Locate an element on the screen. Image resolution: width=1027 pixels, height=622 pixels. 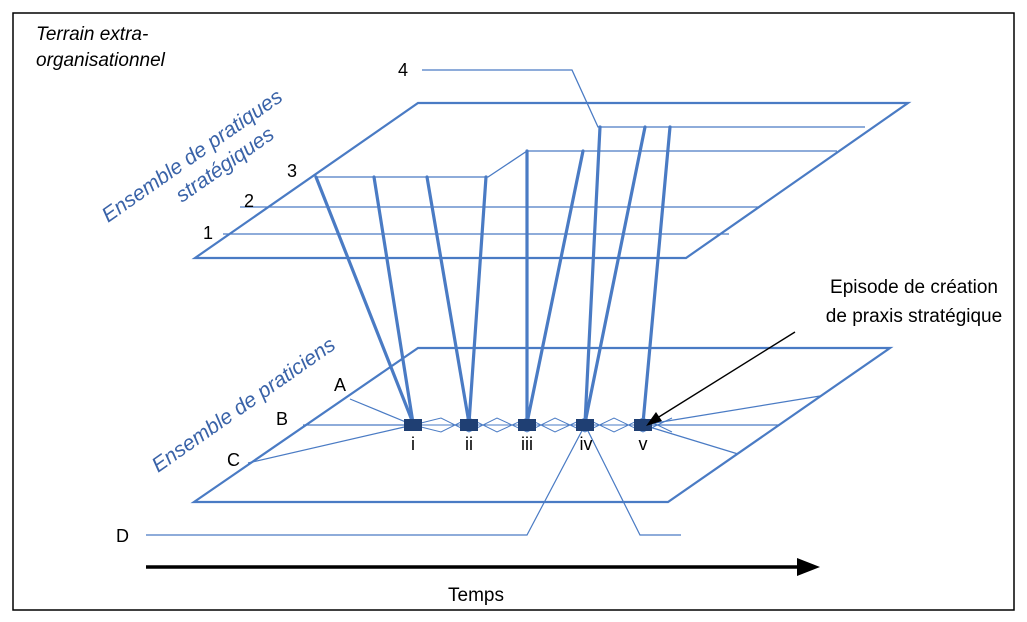
annotation-line2: de praxis stratégique is located at coordinates (914, 316).